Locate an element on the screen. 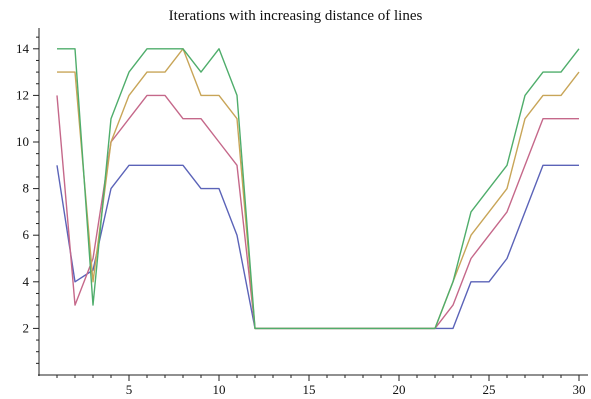 This screenshot has width=591, height=399. x-tick-label: 5 is located at coordinates (129, 388).